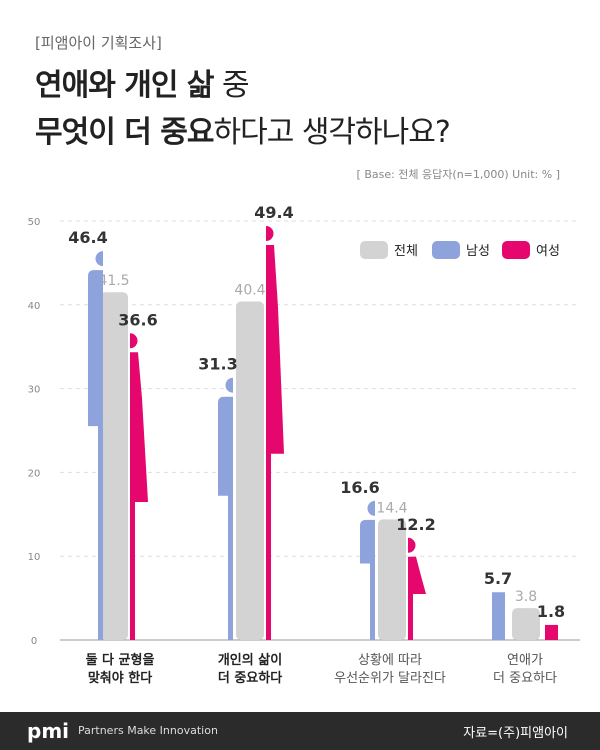 This screenshot has height=750, width=600. Describe the element at coordinates (34, 390) in the screenshot. I see `y-tick-label: 30` at that location.